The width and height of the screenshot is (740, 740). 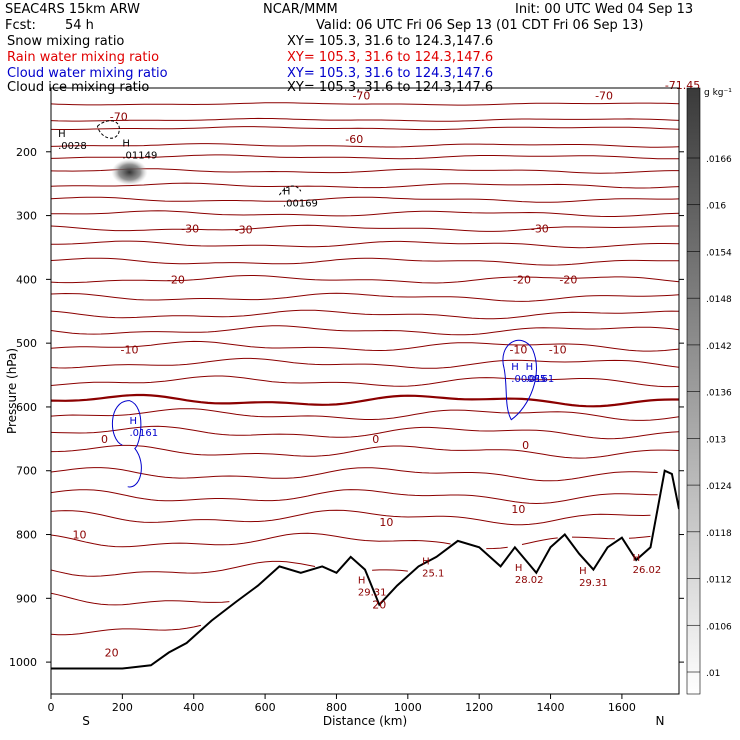 What do you see at coordinates (693, 391) in the screenshot?
I see `colorbar-gradient` at bounding box center [693, 391].